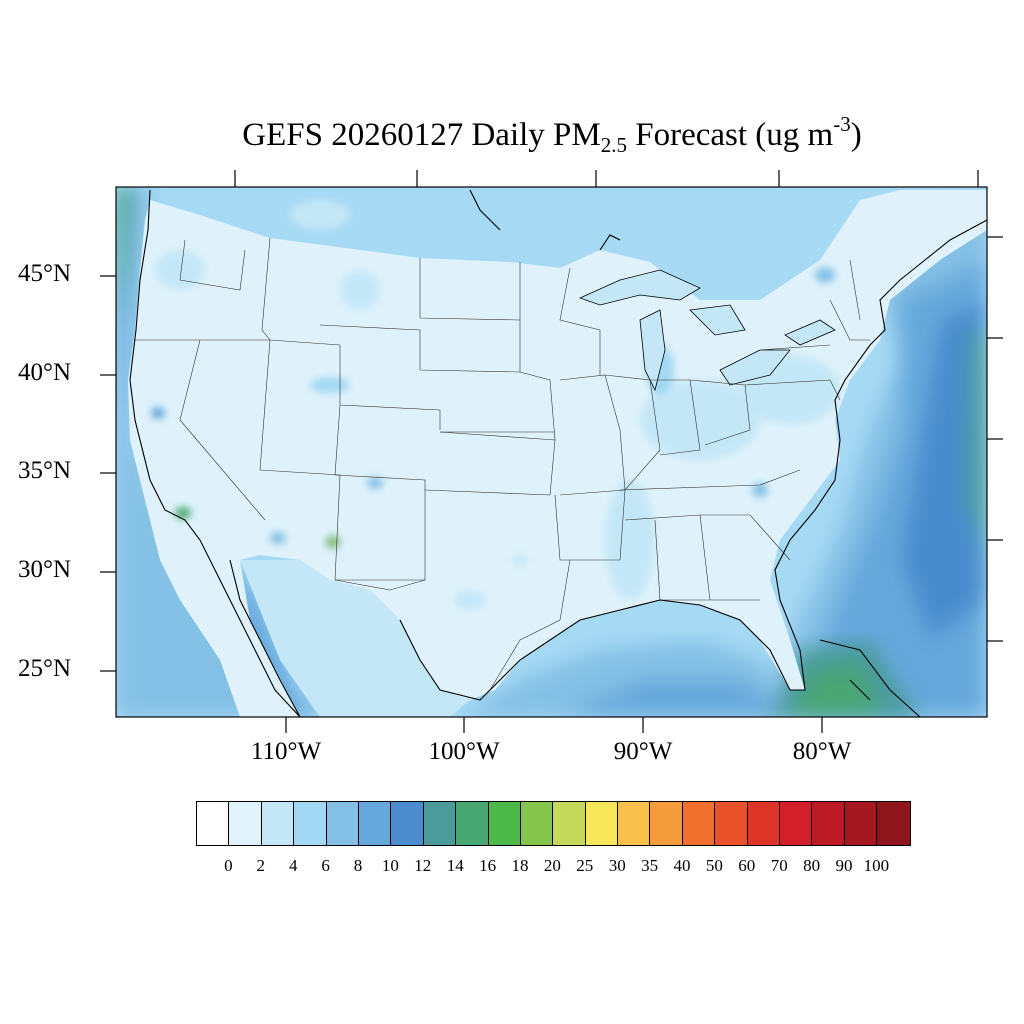 The width and height of the screenshot is (1024, 1024). I want to click on right-ticks, so click(995, 439).